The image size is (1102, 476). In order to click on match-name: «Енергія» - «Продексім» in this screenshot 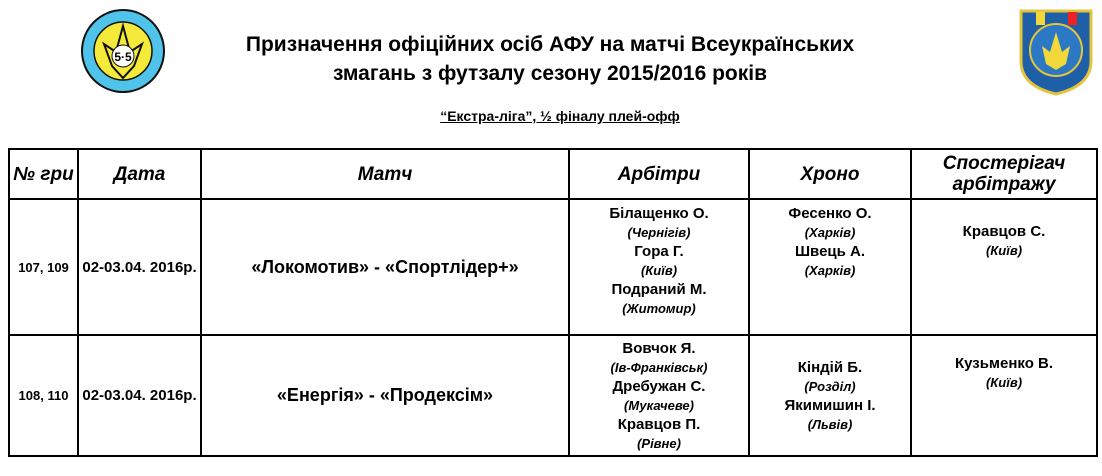, I will do `click(385, 395)`.